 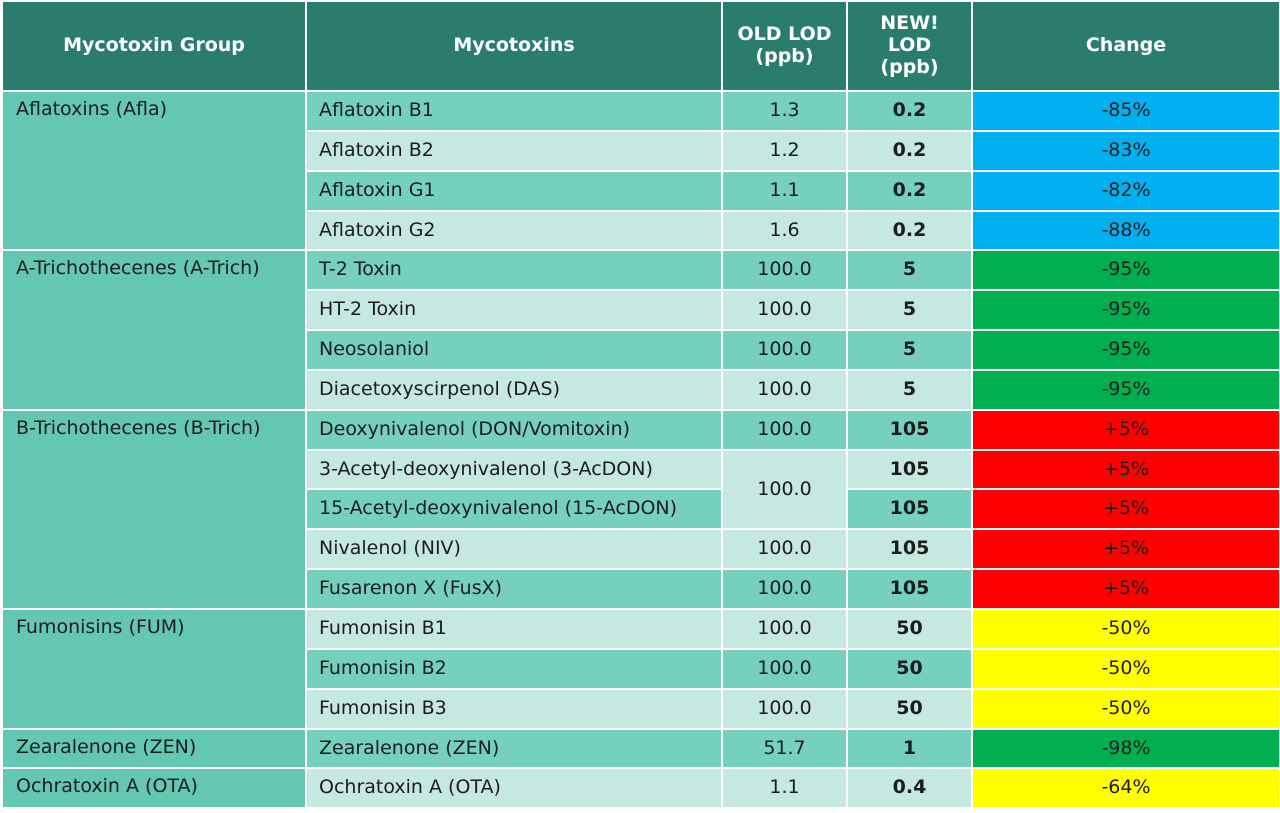 What do you see at coordinates (641, 350) in the screenshot?
I see `table-row: Neosolaniol 100.0 5 -95%` at bounding box center [641, 350].